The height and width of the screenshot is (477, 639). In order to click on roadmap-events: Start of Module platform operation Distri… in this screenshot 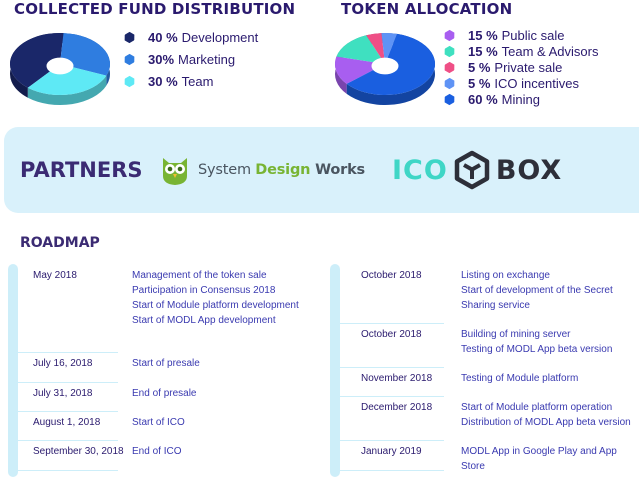, I will do `click(550, 415)`.